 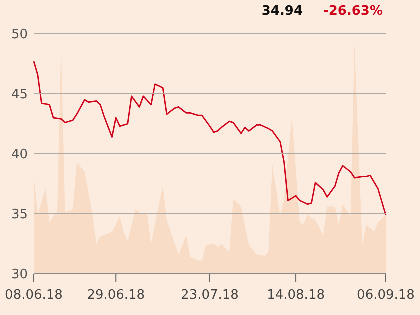 I want to click on x-tick-label: 06.09.18, so click(x=386, y=295).